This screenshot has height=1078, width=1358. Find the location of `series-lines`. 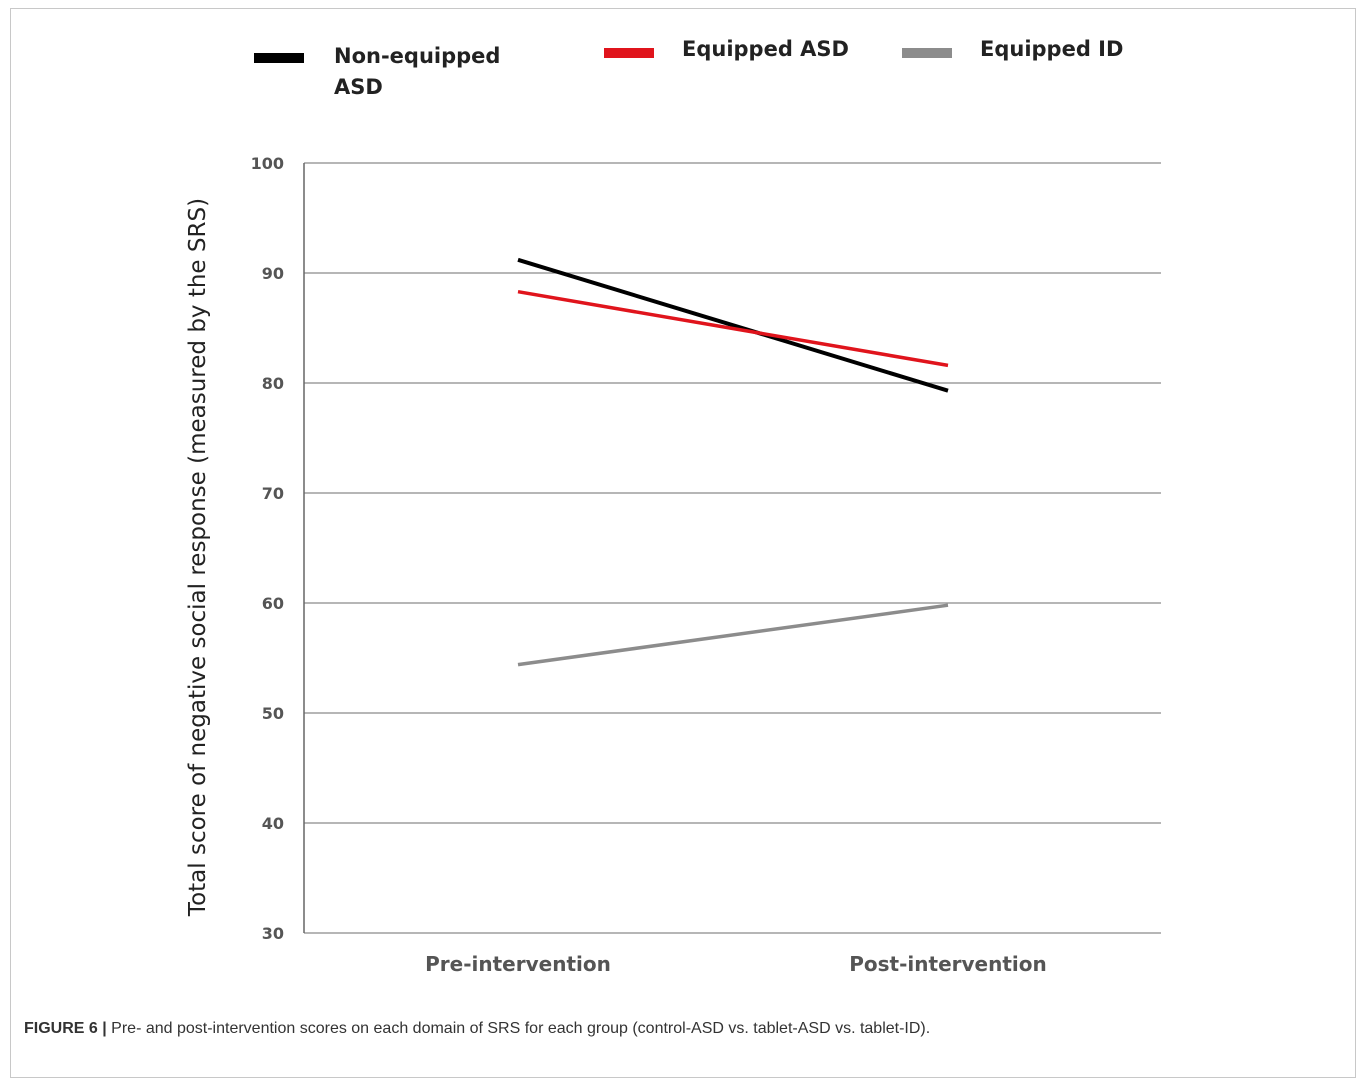

series-lines is located at coordinates (733, 462).